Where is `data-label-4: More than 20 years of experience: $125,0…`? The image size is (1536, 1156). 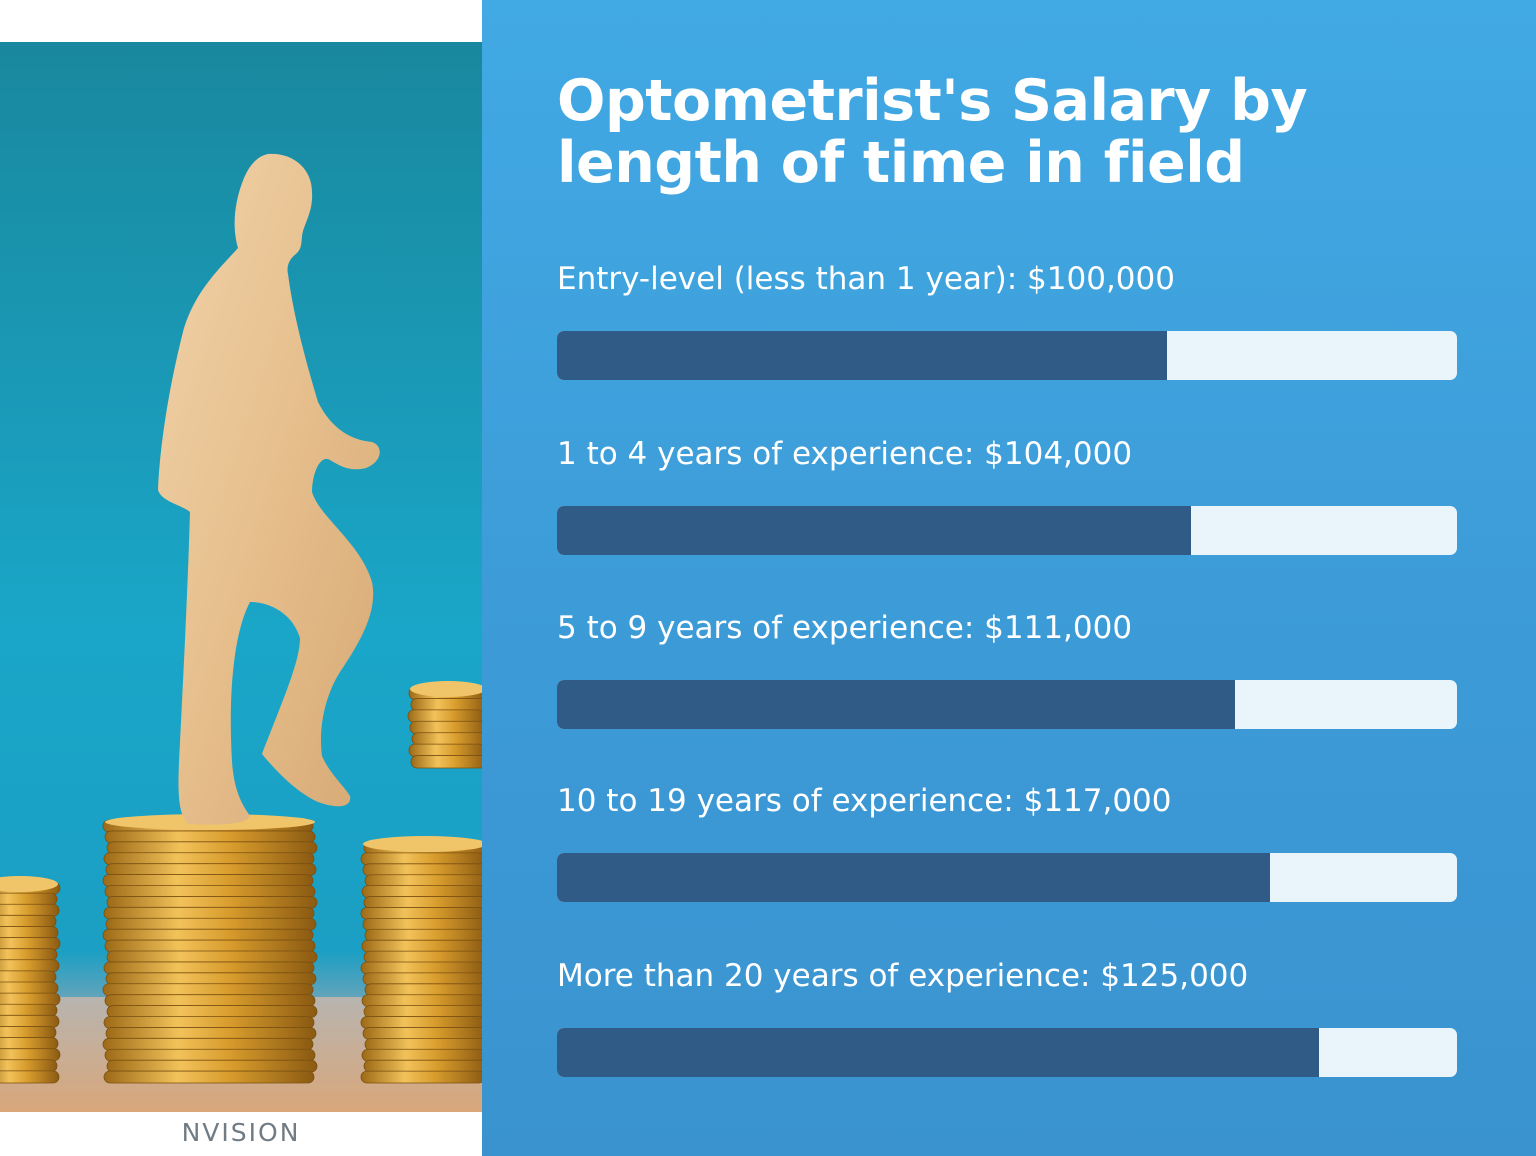 data-label-4: More than 20 years of experience: $125,0… is located at coordinates (903, 976).